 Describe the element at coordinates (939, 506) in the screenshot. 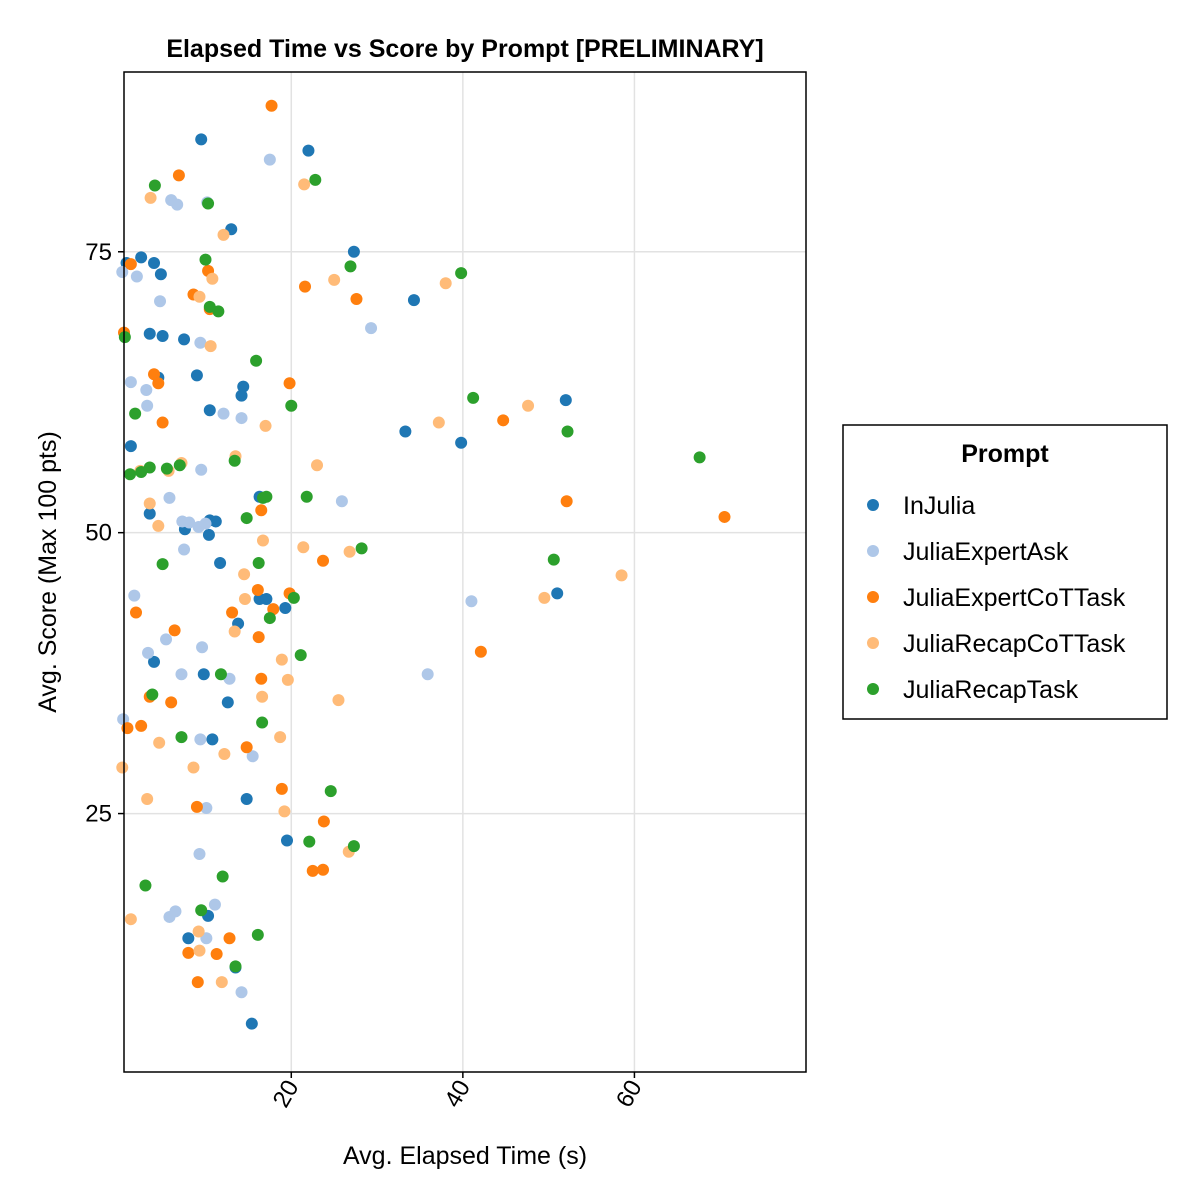

I see `legend-label: InJulia` at that location.